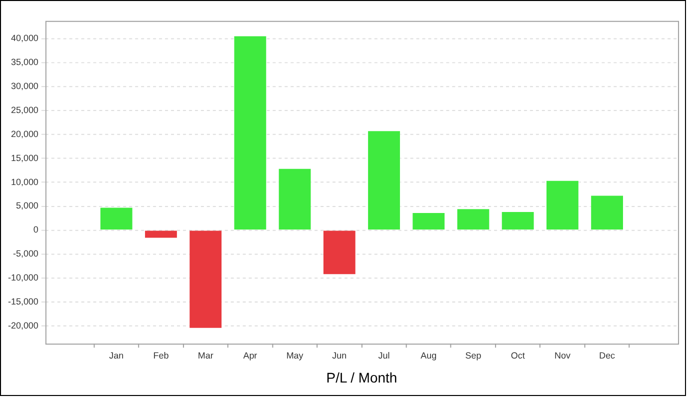  I want to click on x-tick-label: Feb, so click(161, 355).